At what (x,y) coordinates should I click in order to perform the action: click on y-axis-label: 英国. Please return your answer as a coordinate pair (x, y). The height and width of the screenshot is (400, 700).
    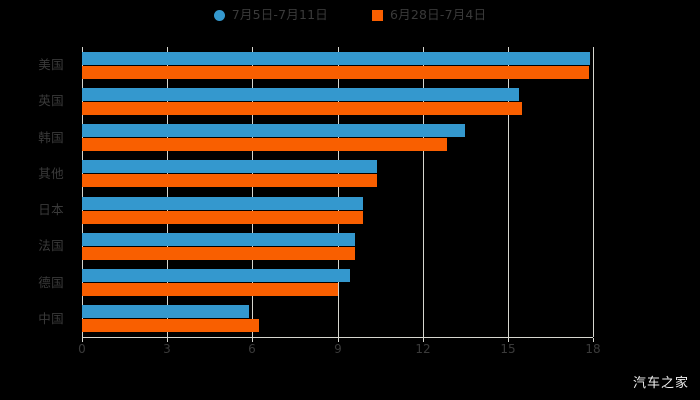
    Looking at the image, I should click on (51, 101).